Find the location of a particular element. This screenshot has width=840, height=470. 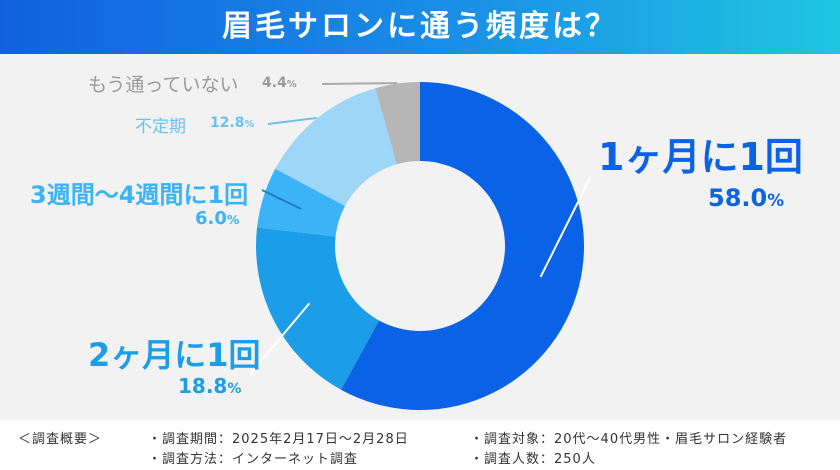

value-2month: 18.8% is located at coordinates (210, 386).